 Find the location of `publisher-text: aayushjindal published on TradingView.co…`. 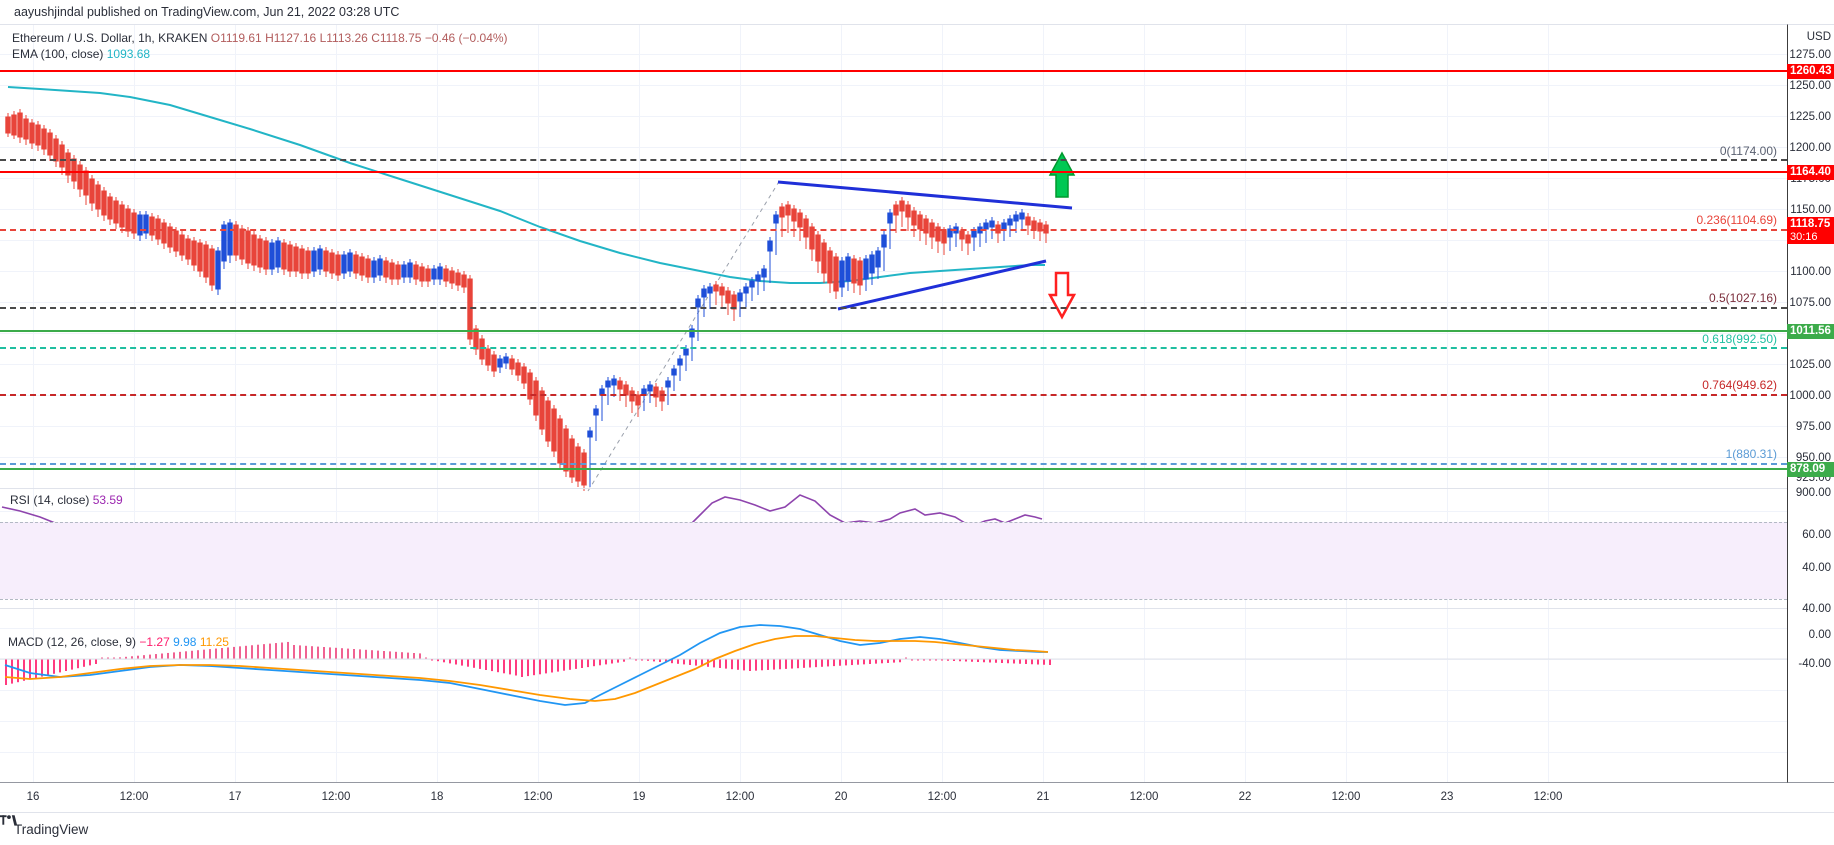

publisher-text: aayushjindal published on TradingView.co… is located at coordinates (207, 12).